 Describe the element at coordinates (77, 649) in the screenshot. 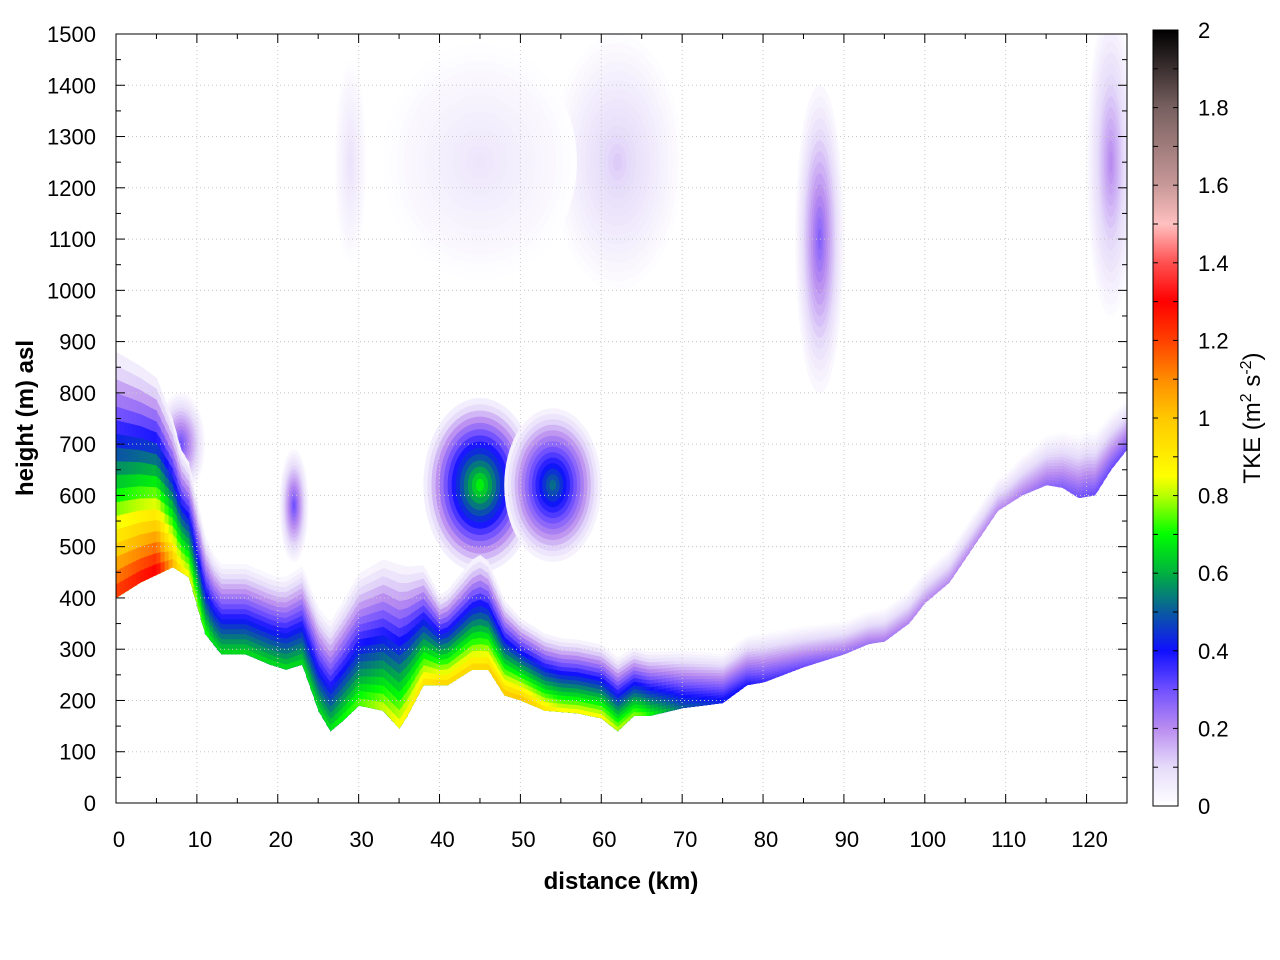

I see `y-tick-label: 300` at that location.